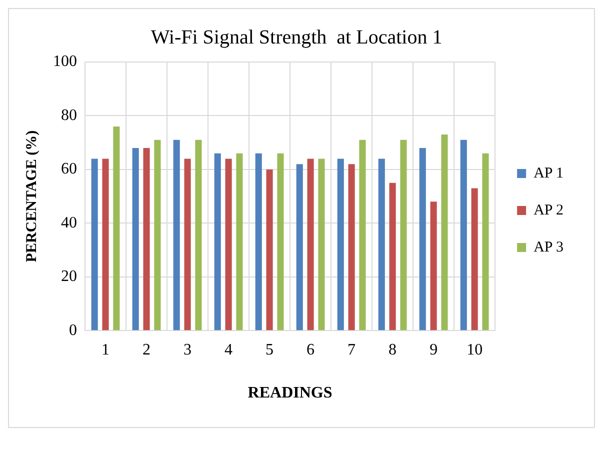  What do you see at coordinates (69, 223) in the screenshot?
I see `y-tick-label: 40` at bounding box center [69, 223].